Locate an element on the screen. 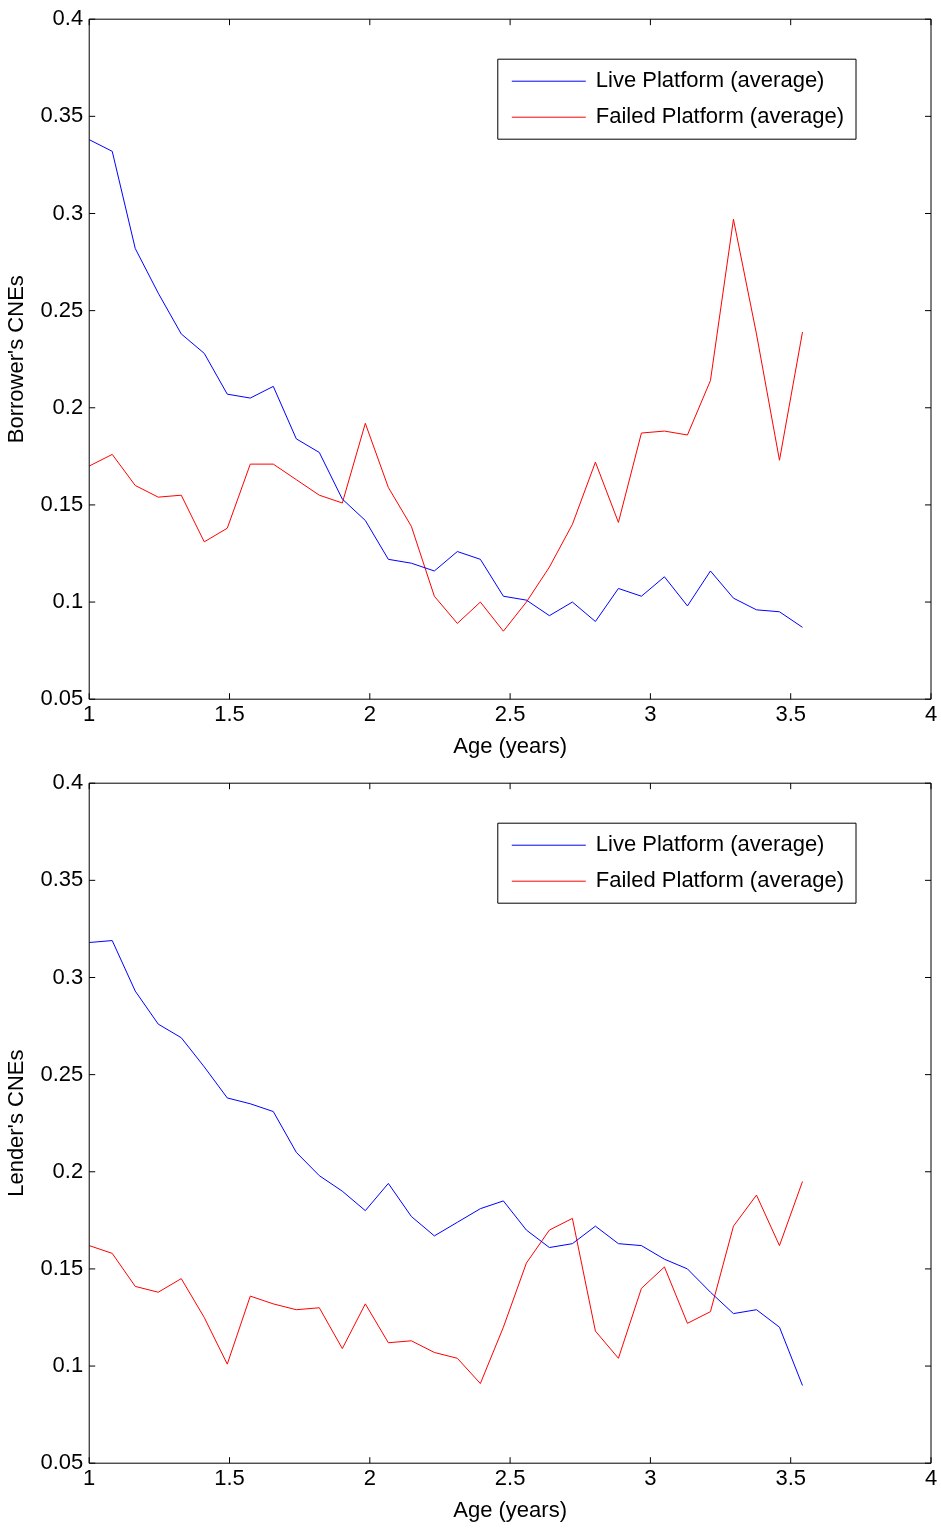 This screenshot has height=1528, width=941. y-axis-title: Borrower's CNEs is located at coordinates (16, 359).